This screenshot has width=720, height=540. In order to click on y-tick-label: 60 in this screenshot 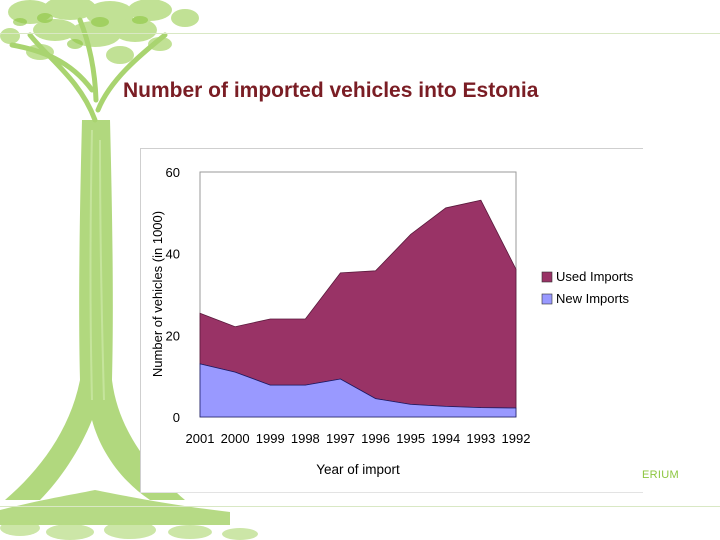, I will do `click(173, 172)`.